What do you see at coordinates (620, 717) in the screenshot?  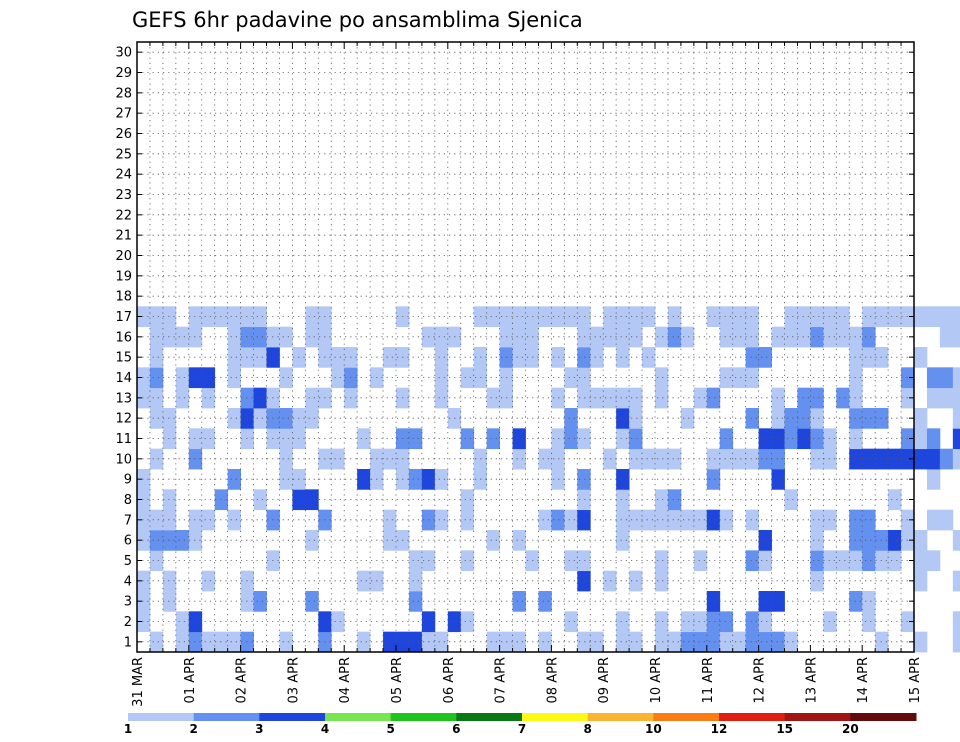 I see `legend-swatch` at bounding box center [620, 717].